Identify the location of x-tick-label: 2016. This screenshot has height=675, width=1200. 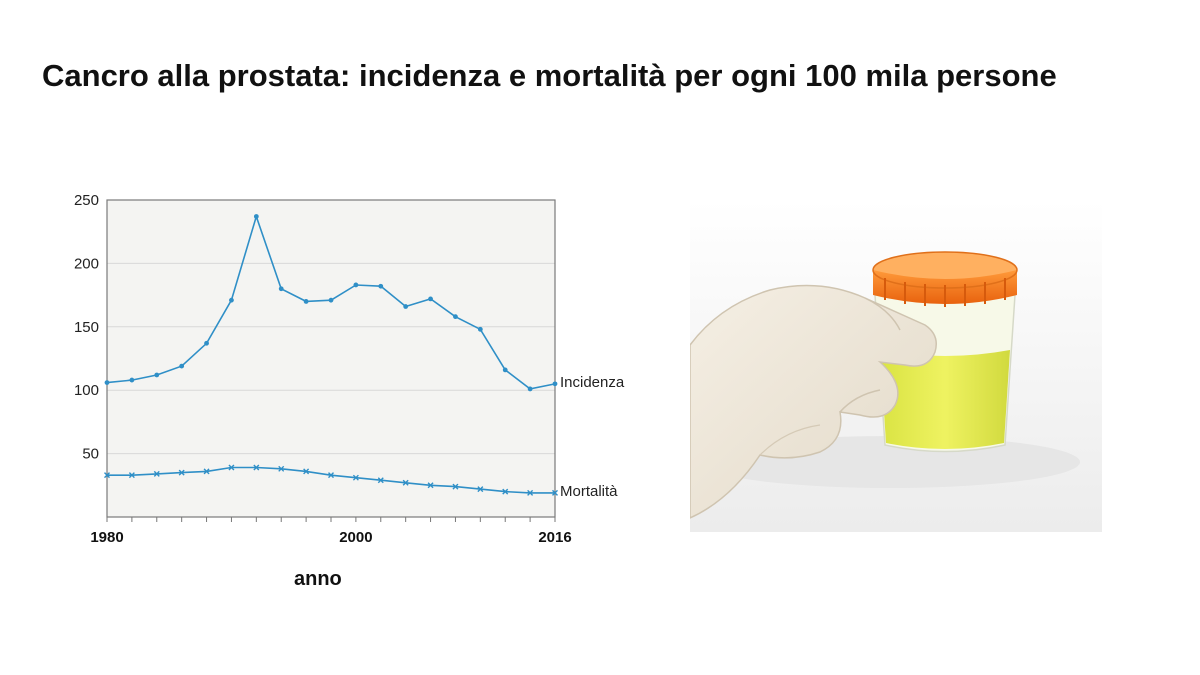
(554, 537).